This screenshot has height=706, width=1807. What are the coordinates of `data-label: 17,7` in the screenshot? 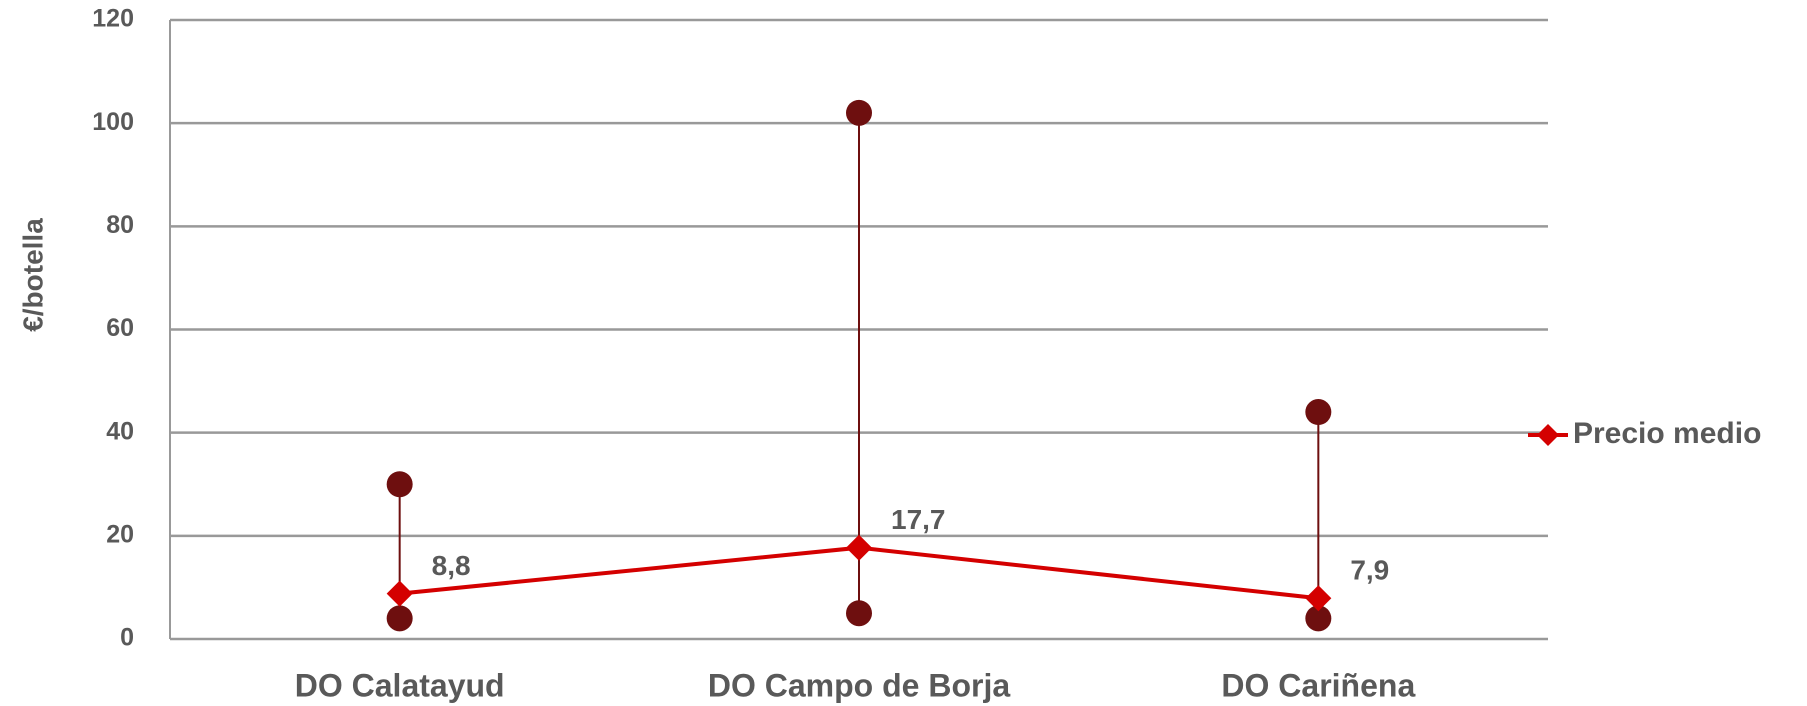 It's located at (918, 519).